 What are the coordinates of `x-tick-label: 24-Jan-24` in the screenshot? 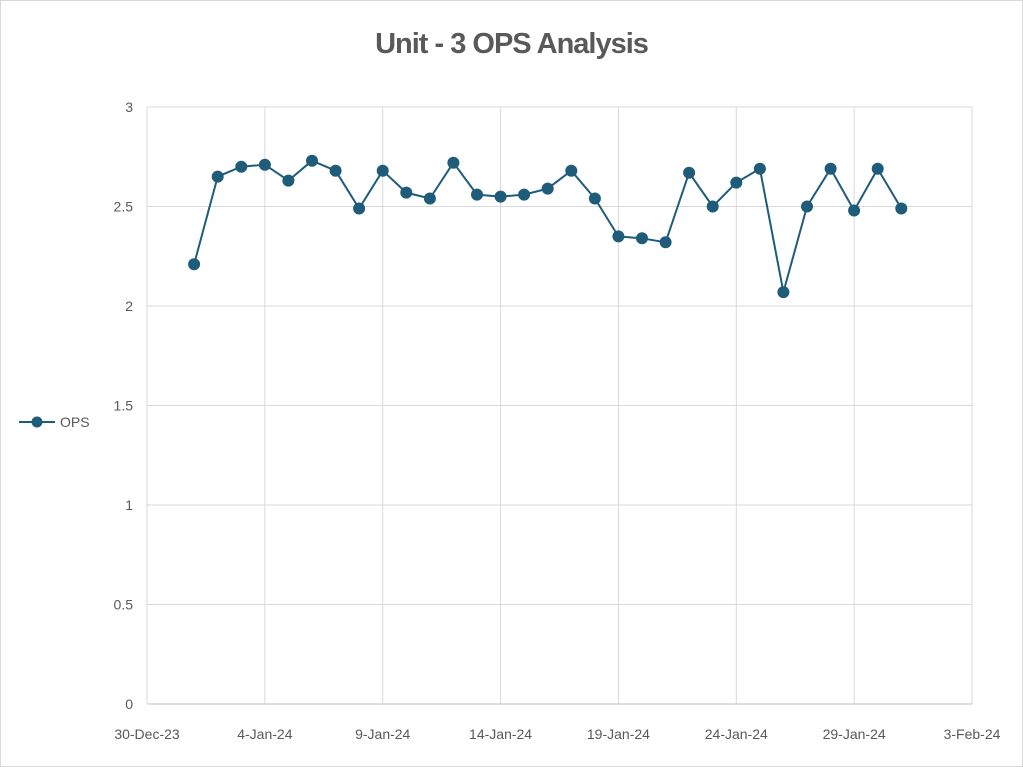 It's located at (736, 734).